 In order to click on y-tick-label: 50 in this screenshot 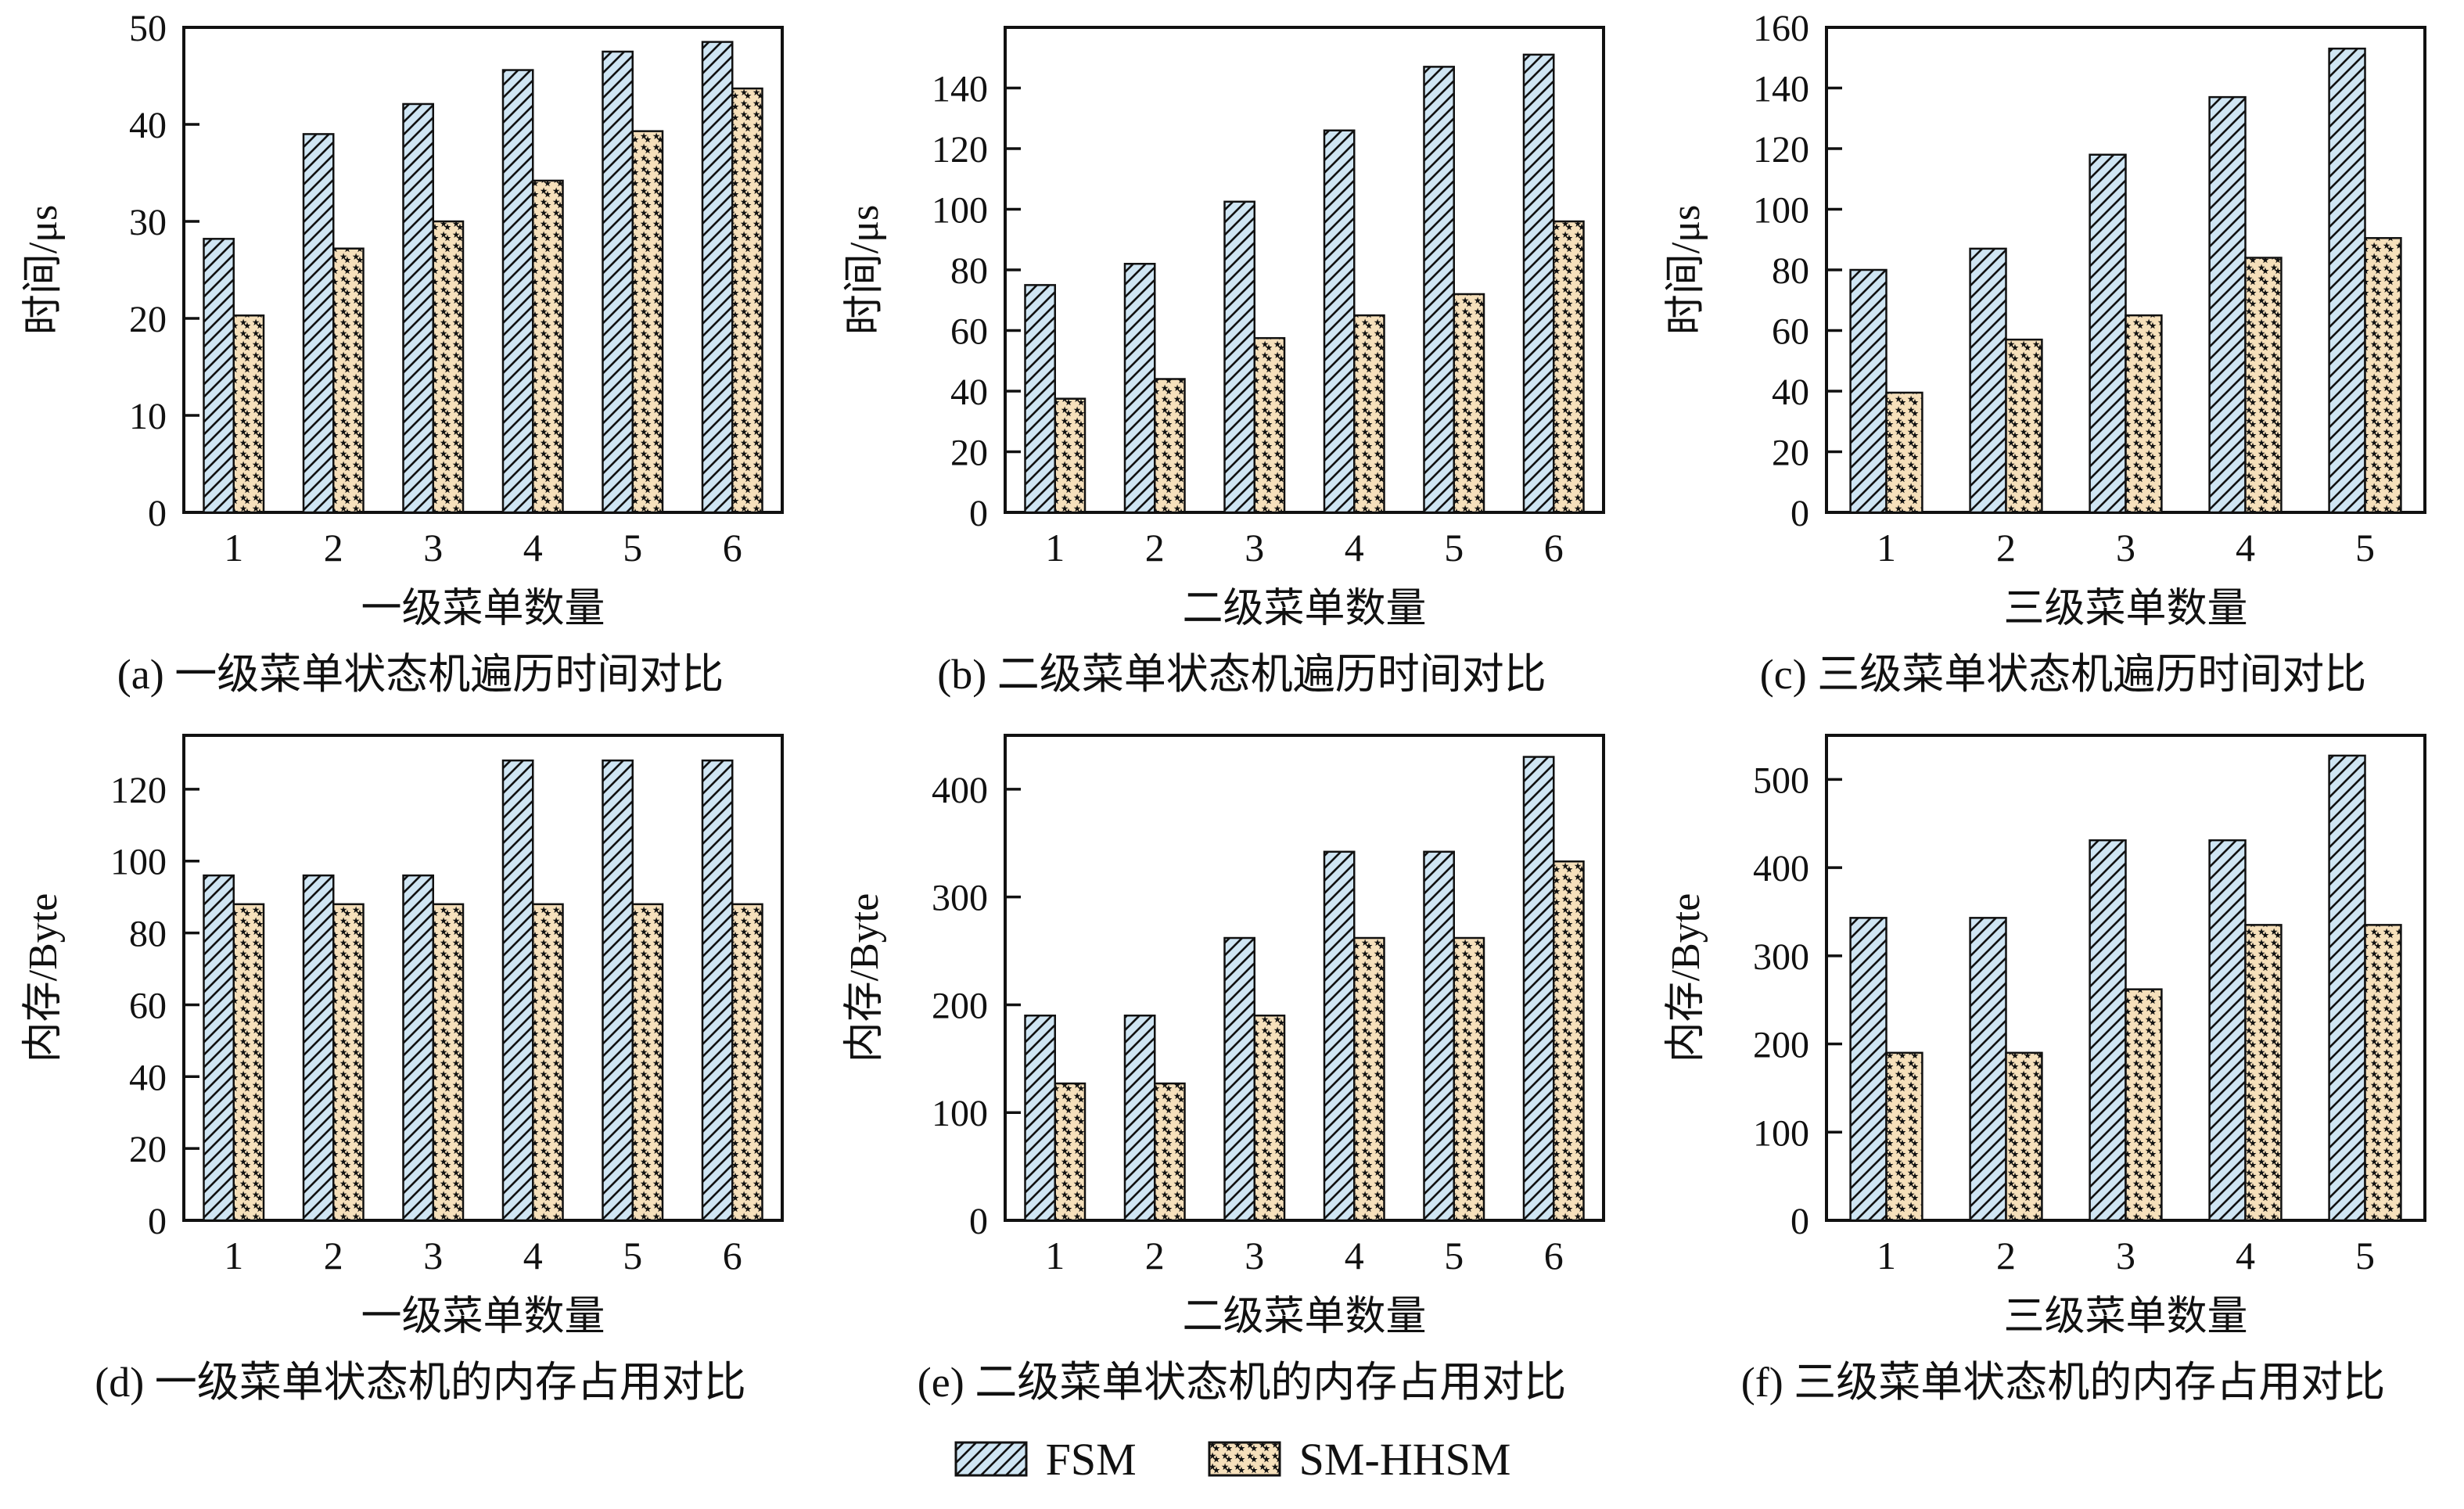, I will do `click(148, 28)`.